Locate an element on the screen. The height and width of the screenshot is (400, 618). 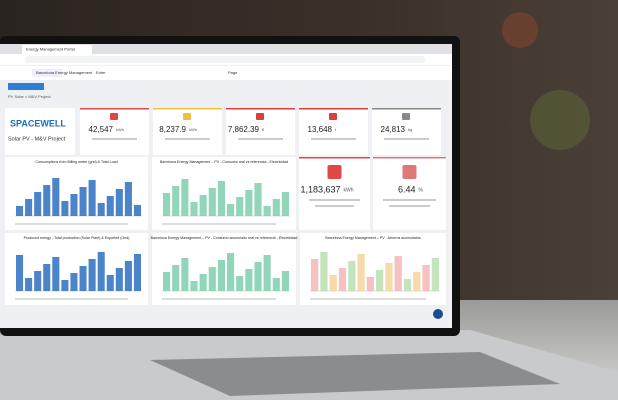
tab-bar is located at coordinates (226, 49).